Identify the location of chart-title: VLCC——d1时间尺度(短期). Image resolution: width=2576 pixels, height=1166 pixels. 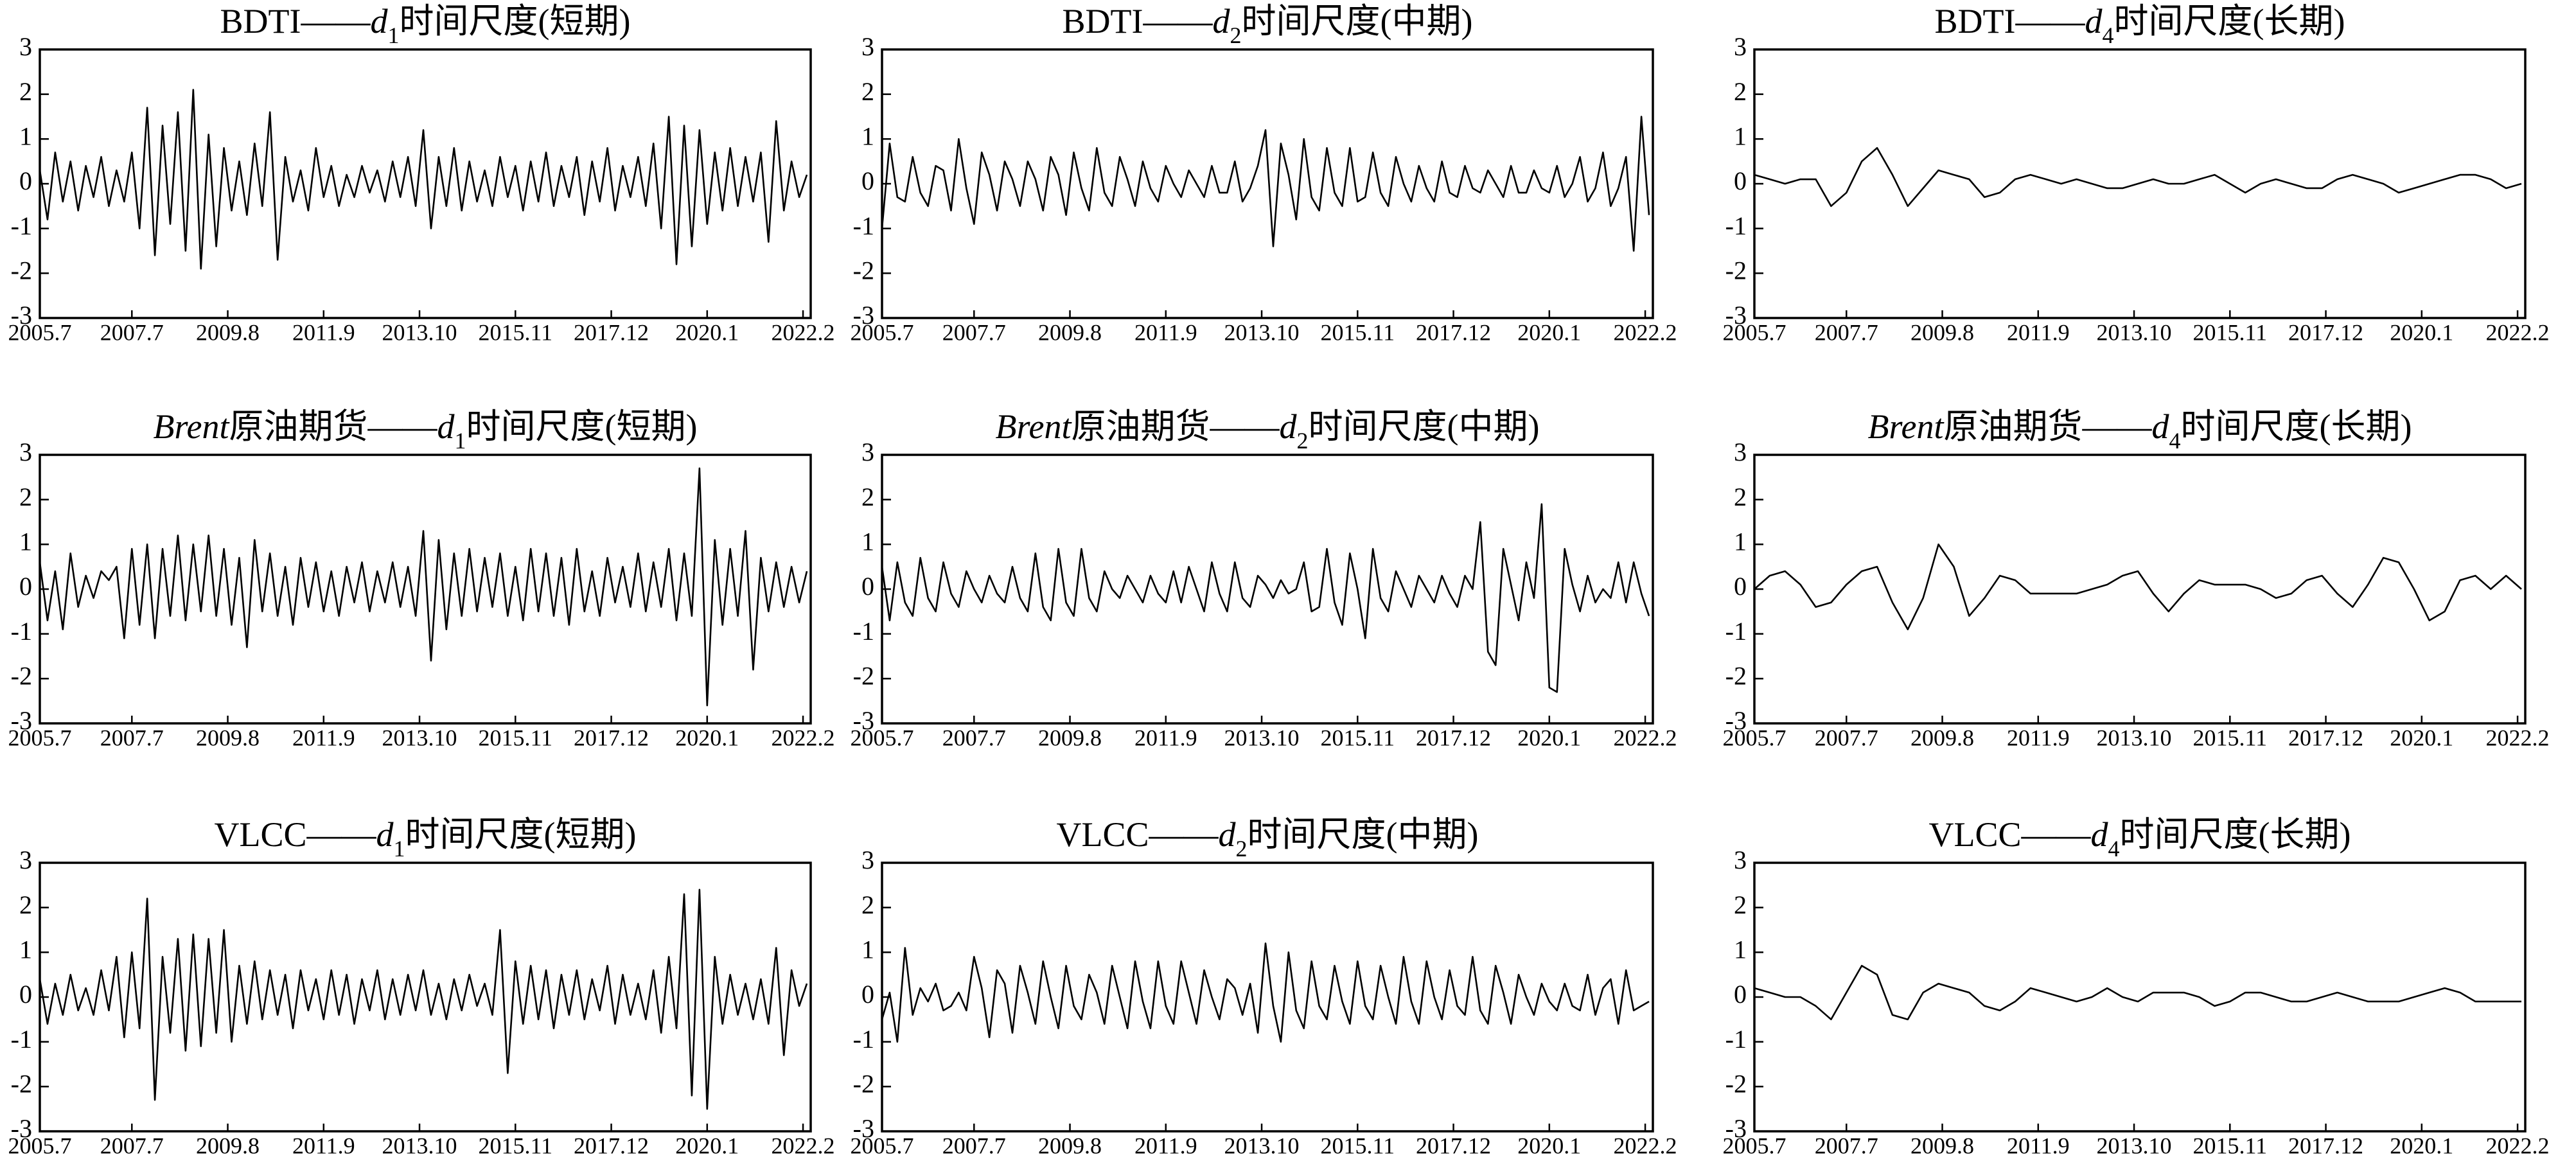
(426, 838).